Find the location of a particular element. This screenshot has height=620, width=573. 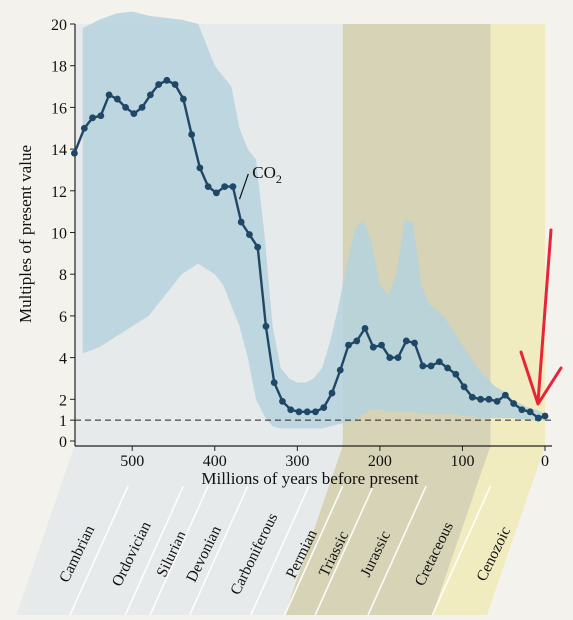

y-tick-label: 6 is located at coordinates (63, 317).